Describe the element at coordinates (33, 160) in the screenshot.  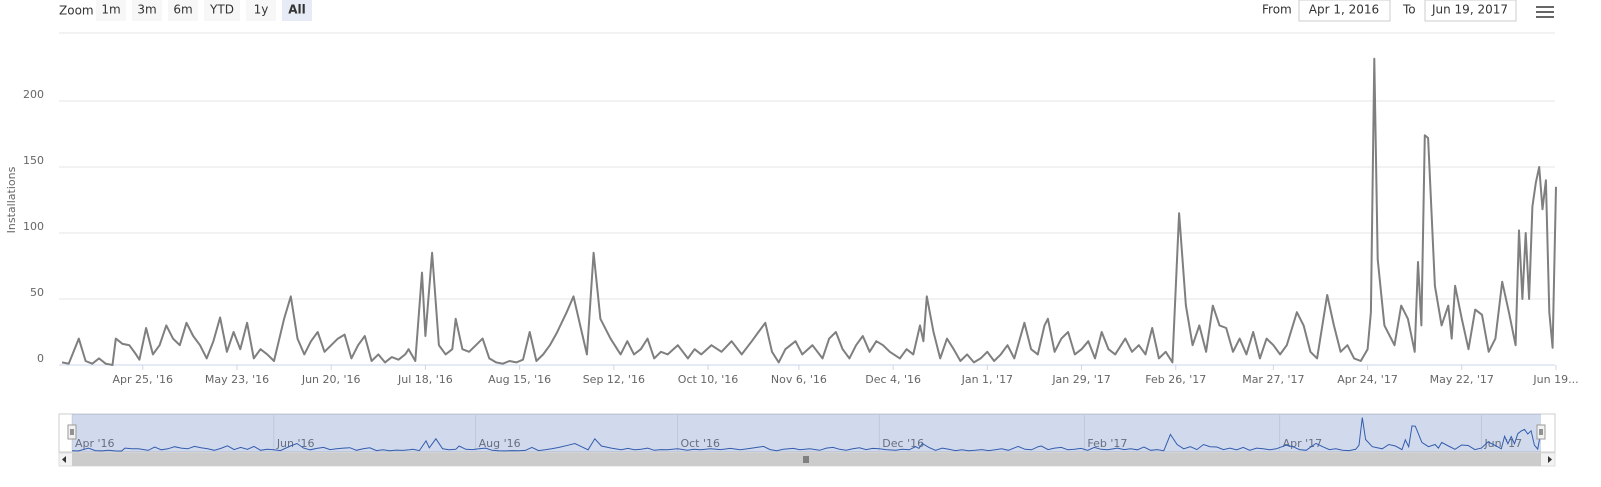
I see `y-tick-label: 150` at that location.